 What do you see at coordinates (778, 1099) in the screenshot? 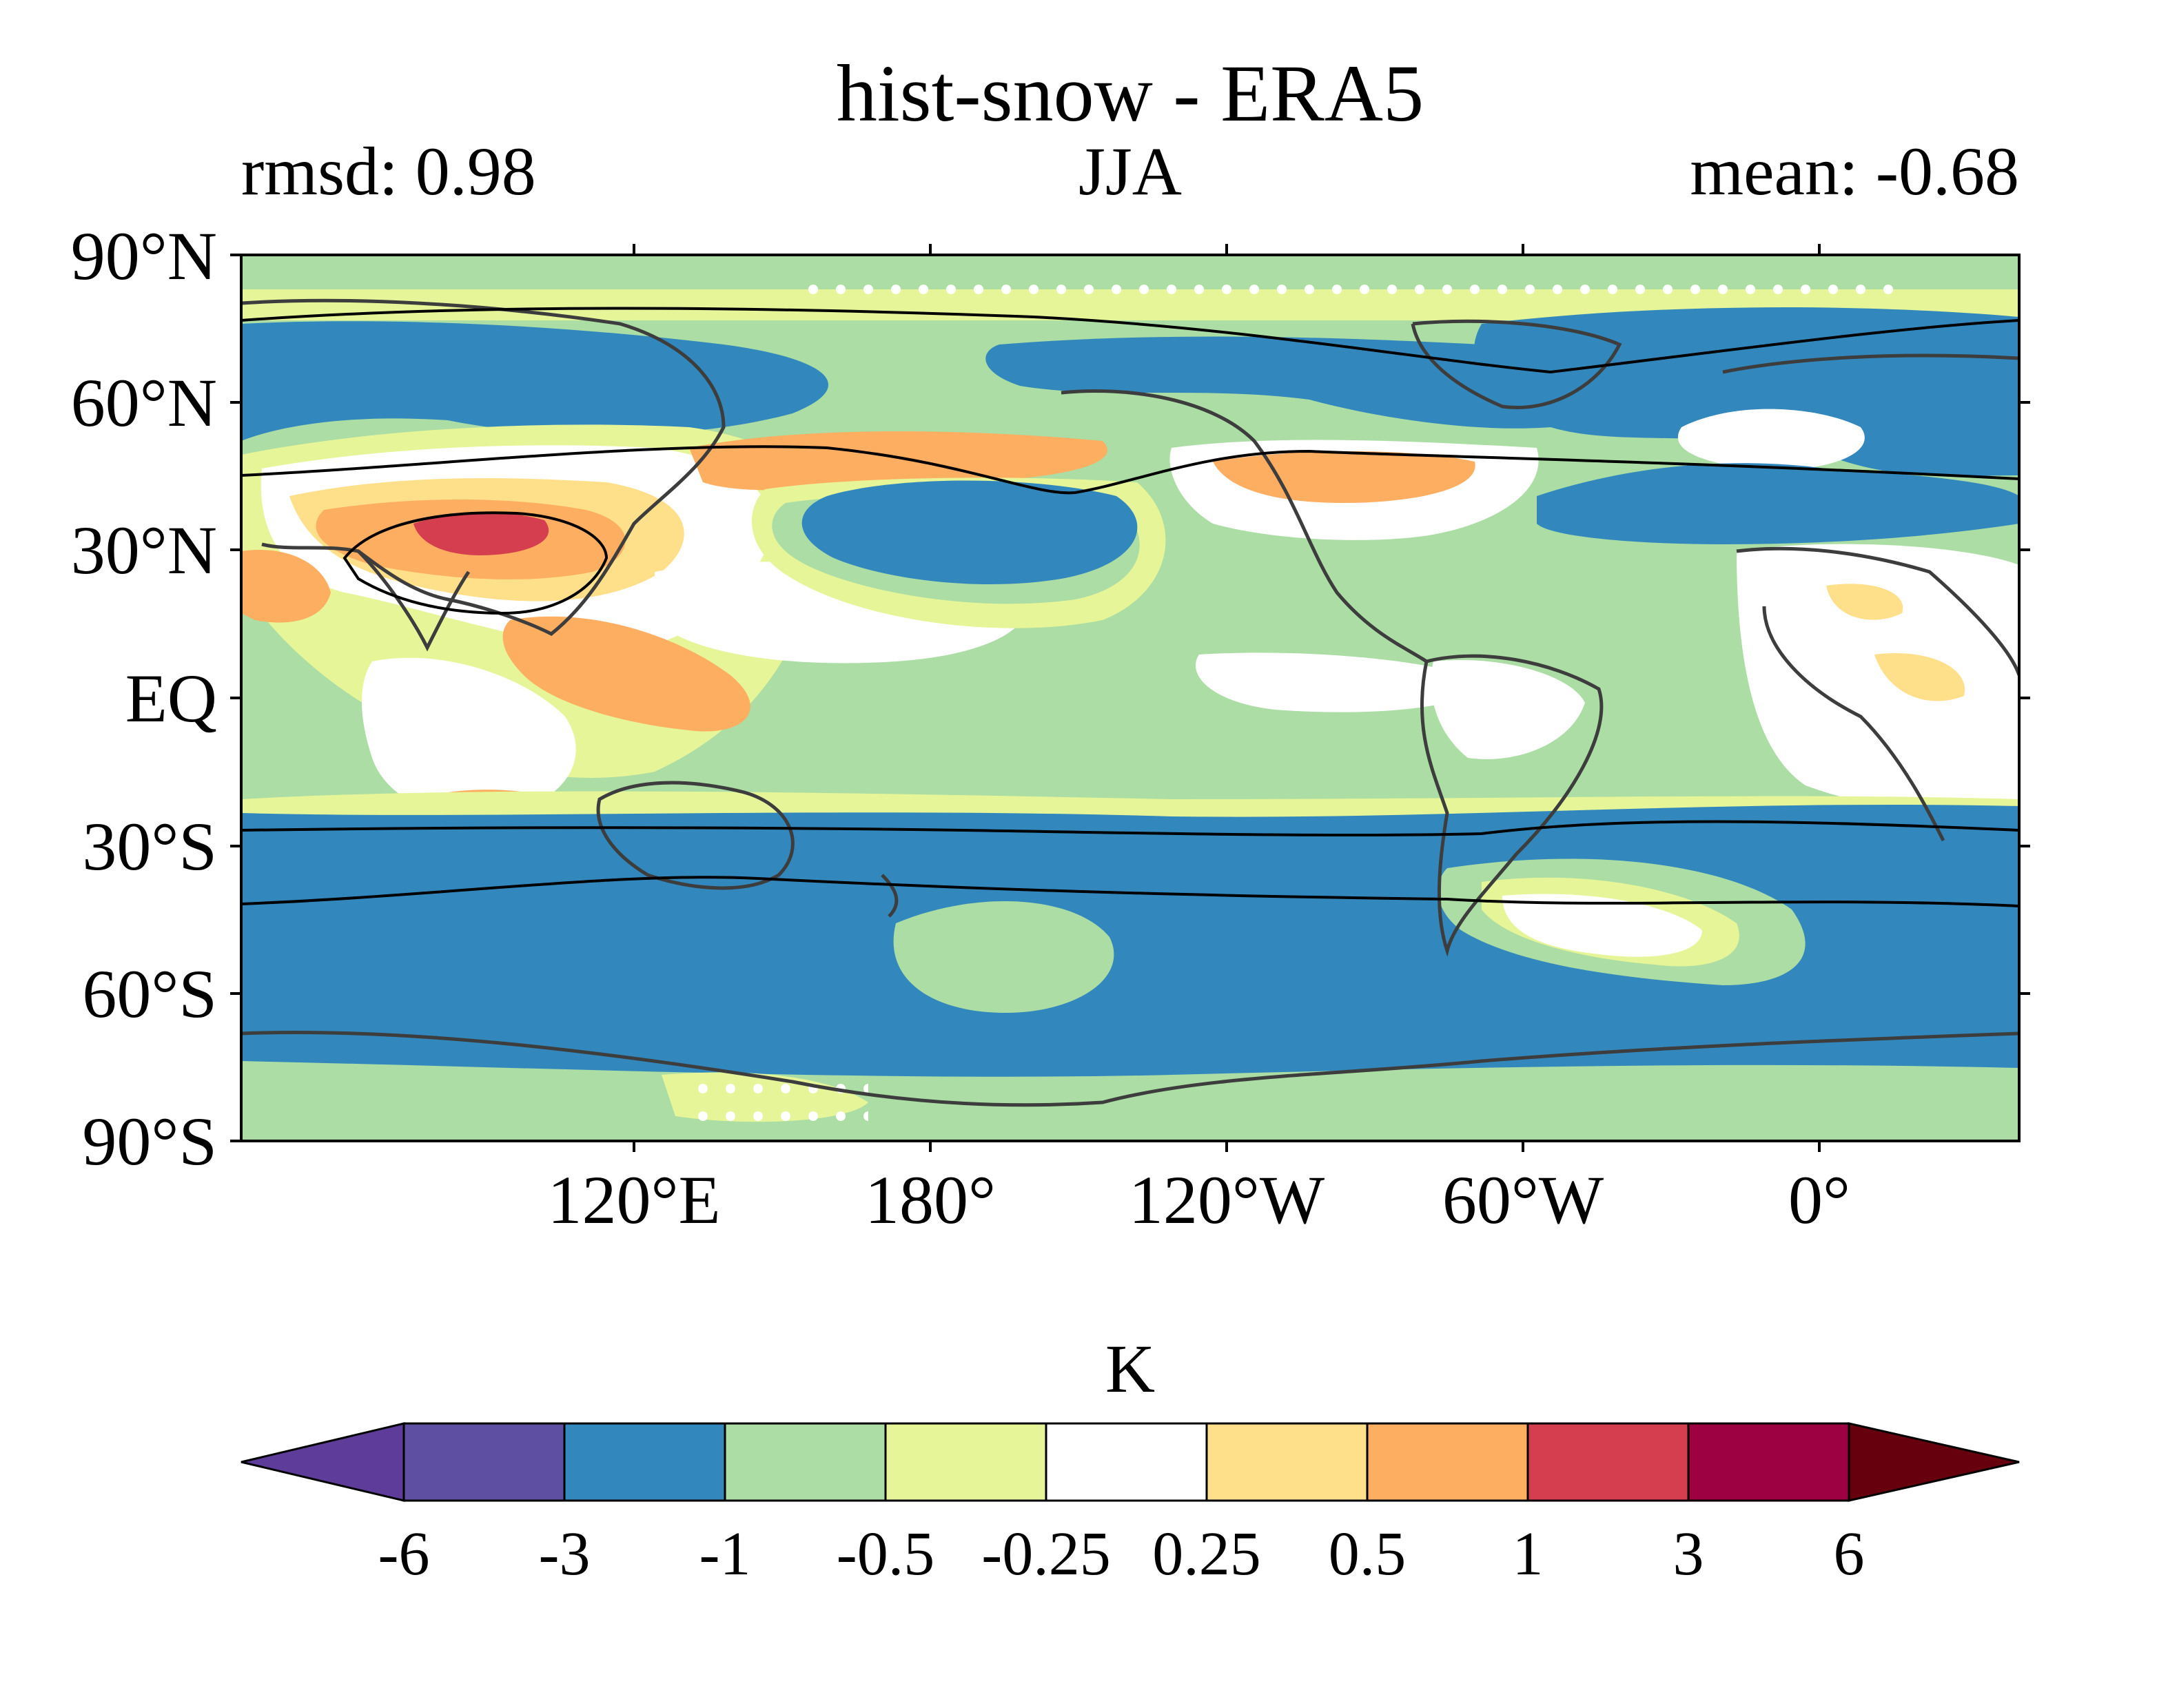
I see `antarctic-stipple` at bounding box center [778, 1099].